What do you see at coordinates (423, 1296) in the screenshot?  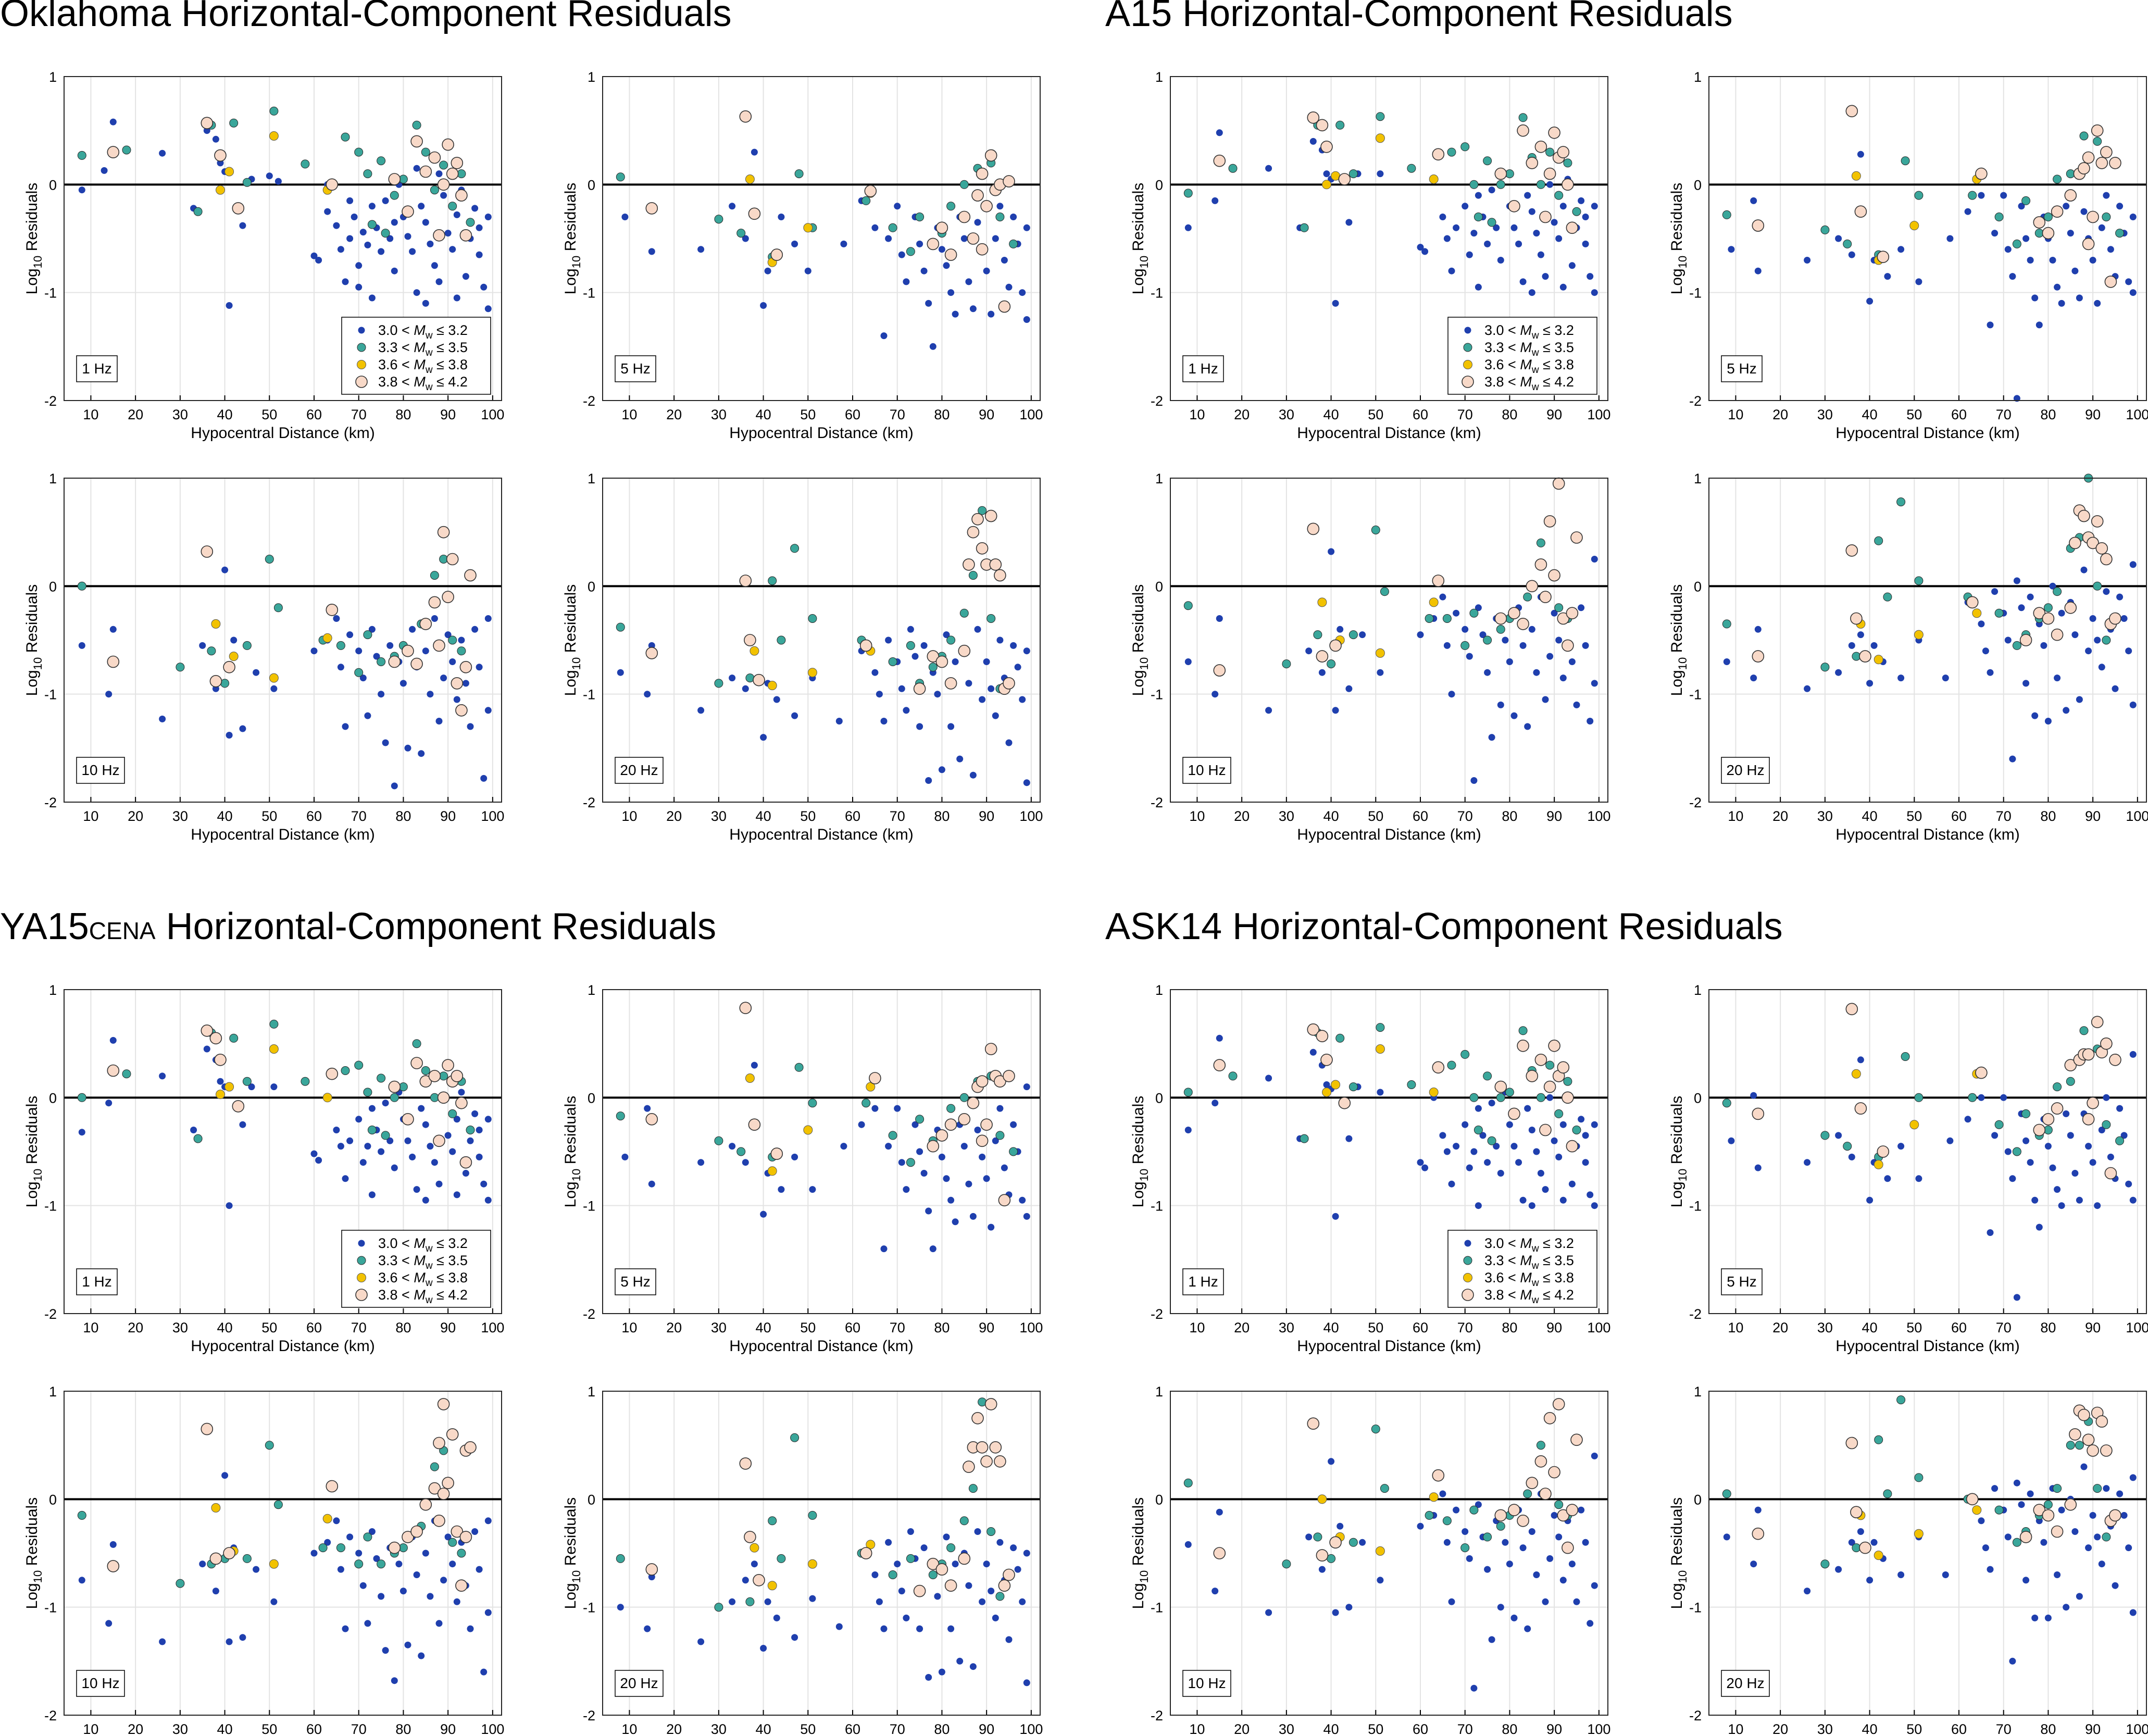 I see `legend-entry-4: 3.8 < Mw ≤ 4.2` at bounding box center [423, 1296].